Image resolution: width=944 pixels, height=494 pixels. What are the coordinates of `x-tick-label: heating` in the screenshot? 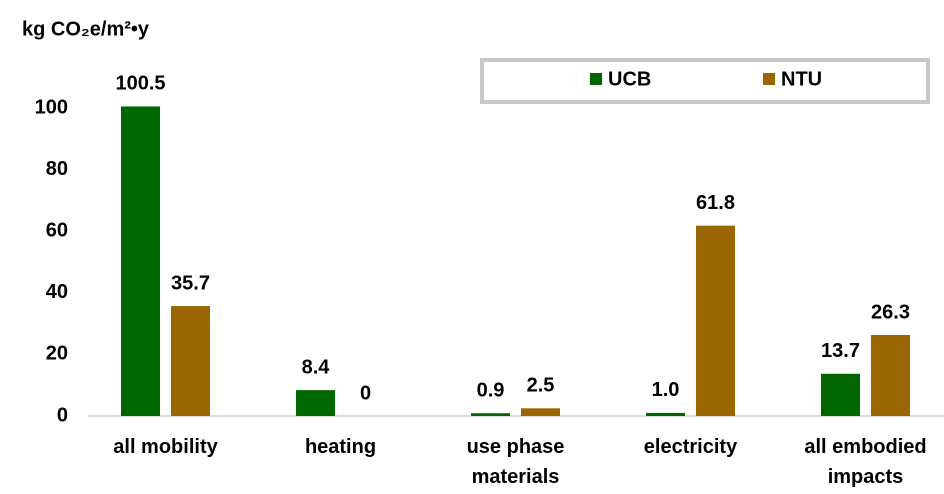 It's located at (340, 447).